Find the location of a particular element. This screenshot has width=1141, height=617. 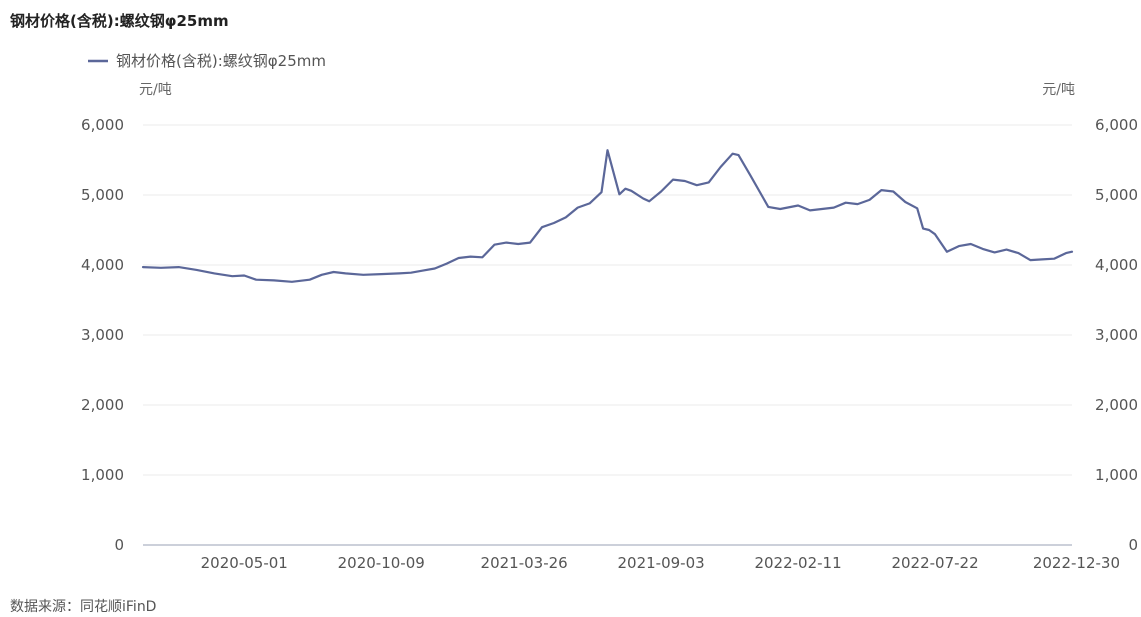

y-tick-label-right: 4,000 is located at coordinates (1116, 265).